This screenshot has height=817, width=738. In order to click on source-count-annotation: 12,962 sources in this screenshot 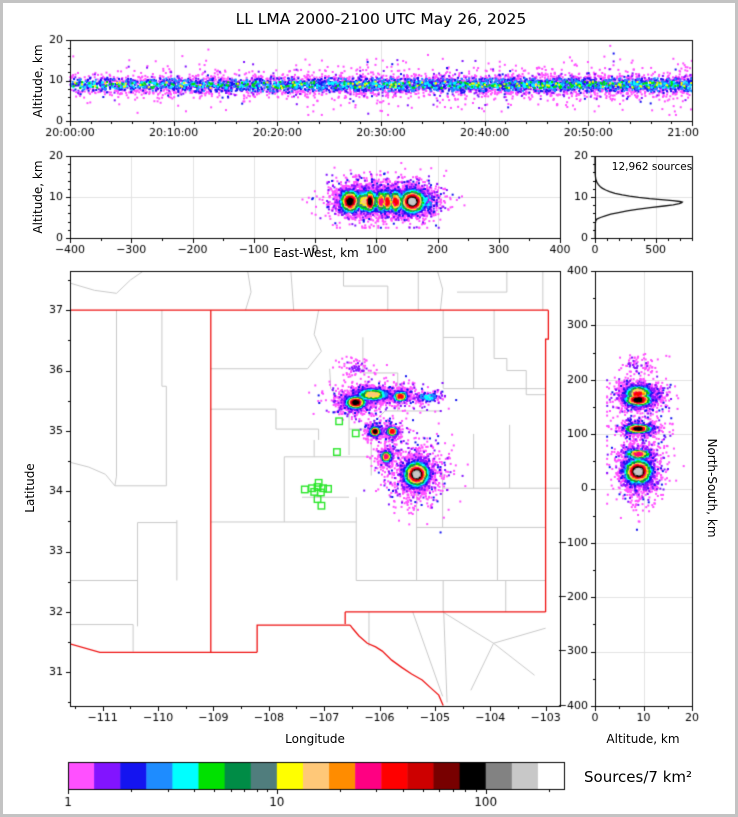, I will do `click(652, 167)`.